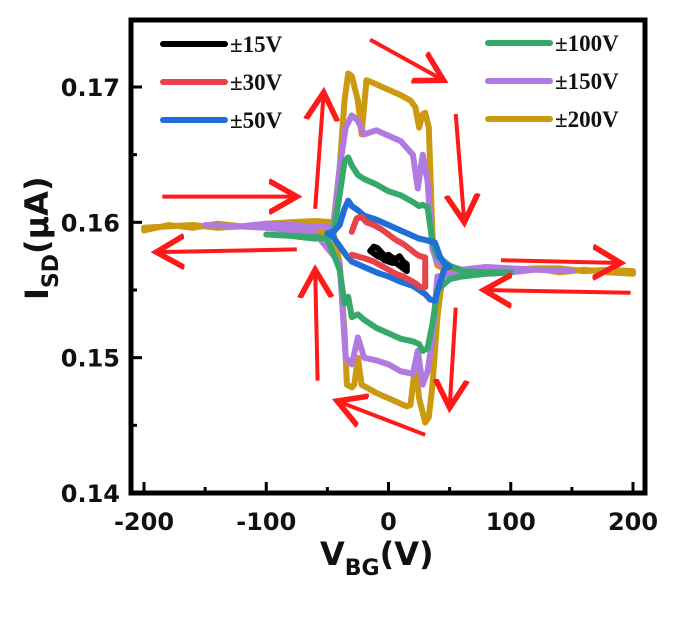  What do you see at coordinates (90, 223) in the screenshot?
I see `y-tick-label: 0.16` at bounding box center [90, 223].